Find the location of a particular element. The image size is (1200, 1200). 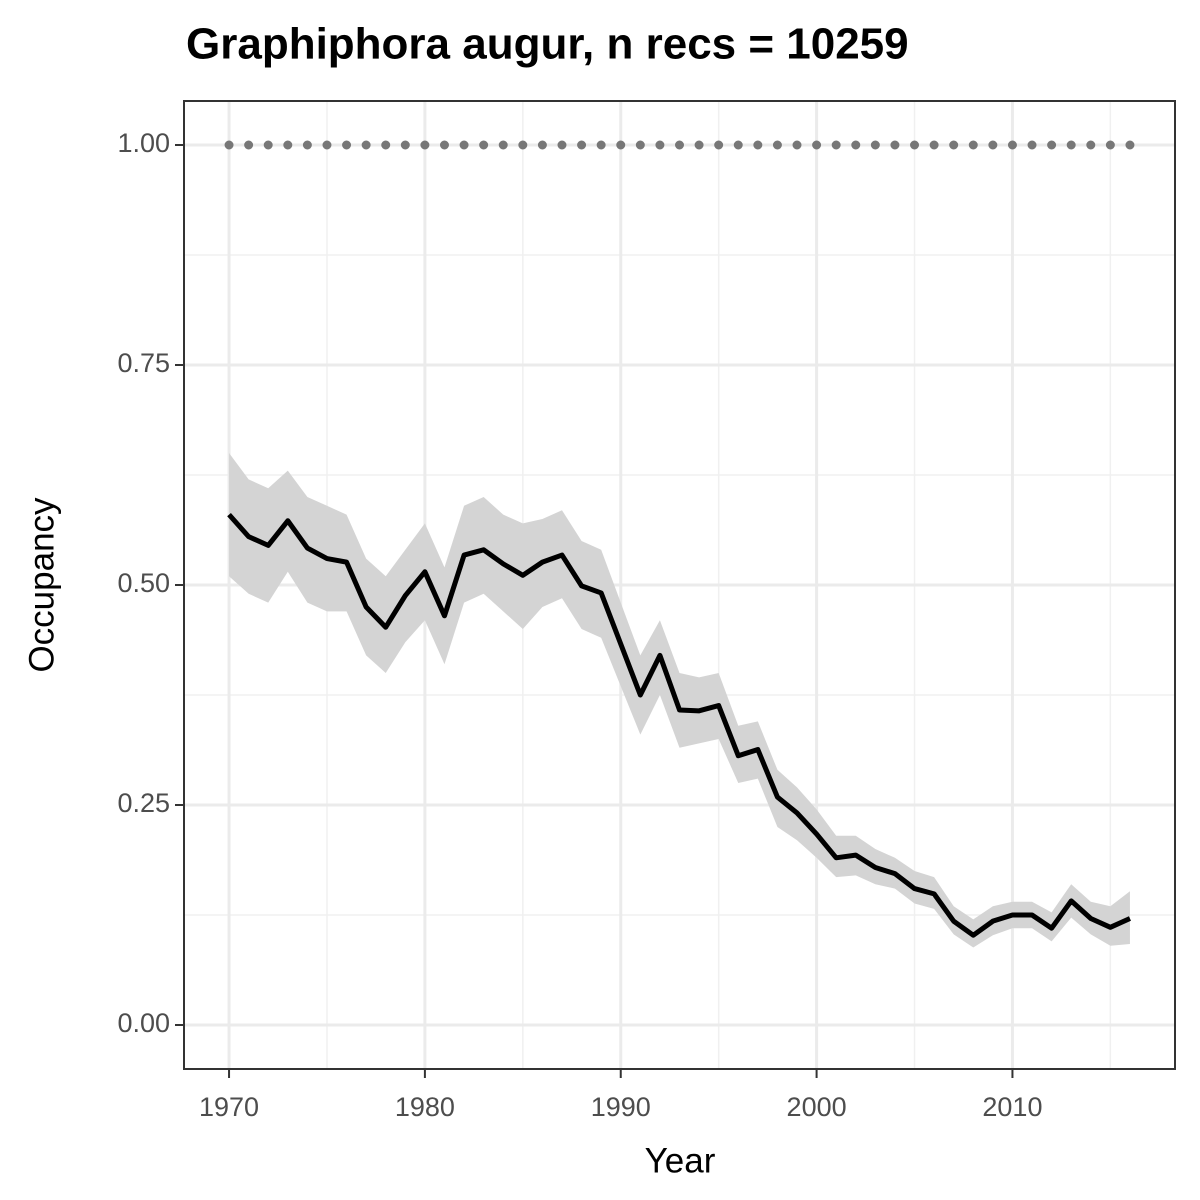

x-tick-label: 2000 is located at coordinates (817, 1107).